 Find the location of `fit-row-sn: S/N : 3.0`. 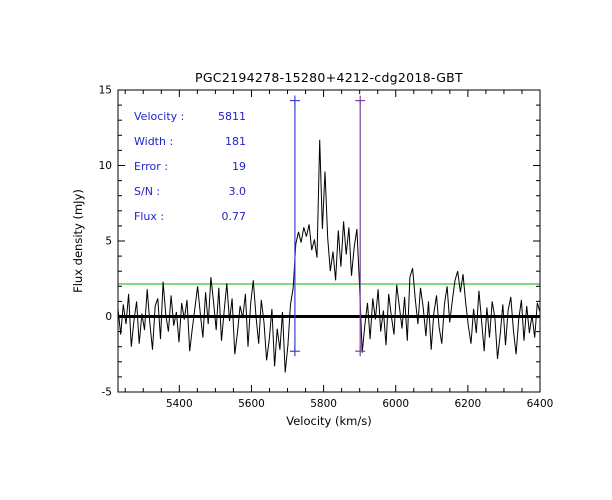

fit-row-sn: S/N : 3.0 is located at coordinates (190, 197).